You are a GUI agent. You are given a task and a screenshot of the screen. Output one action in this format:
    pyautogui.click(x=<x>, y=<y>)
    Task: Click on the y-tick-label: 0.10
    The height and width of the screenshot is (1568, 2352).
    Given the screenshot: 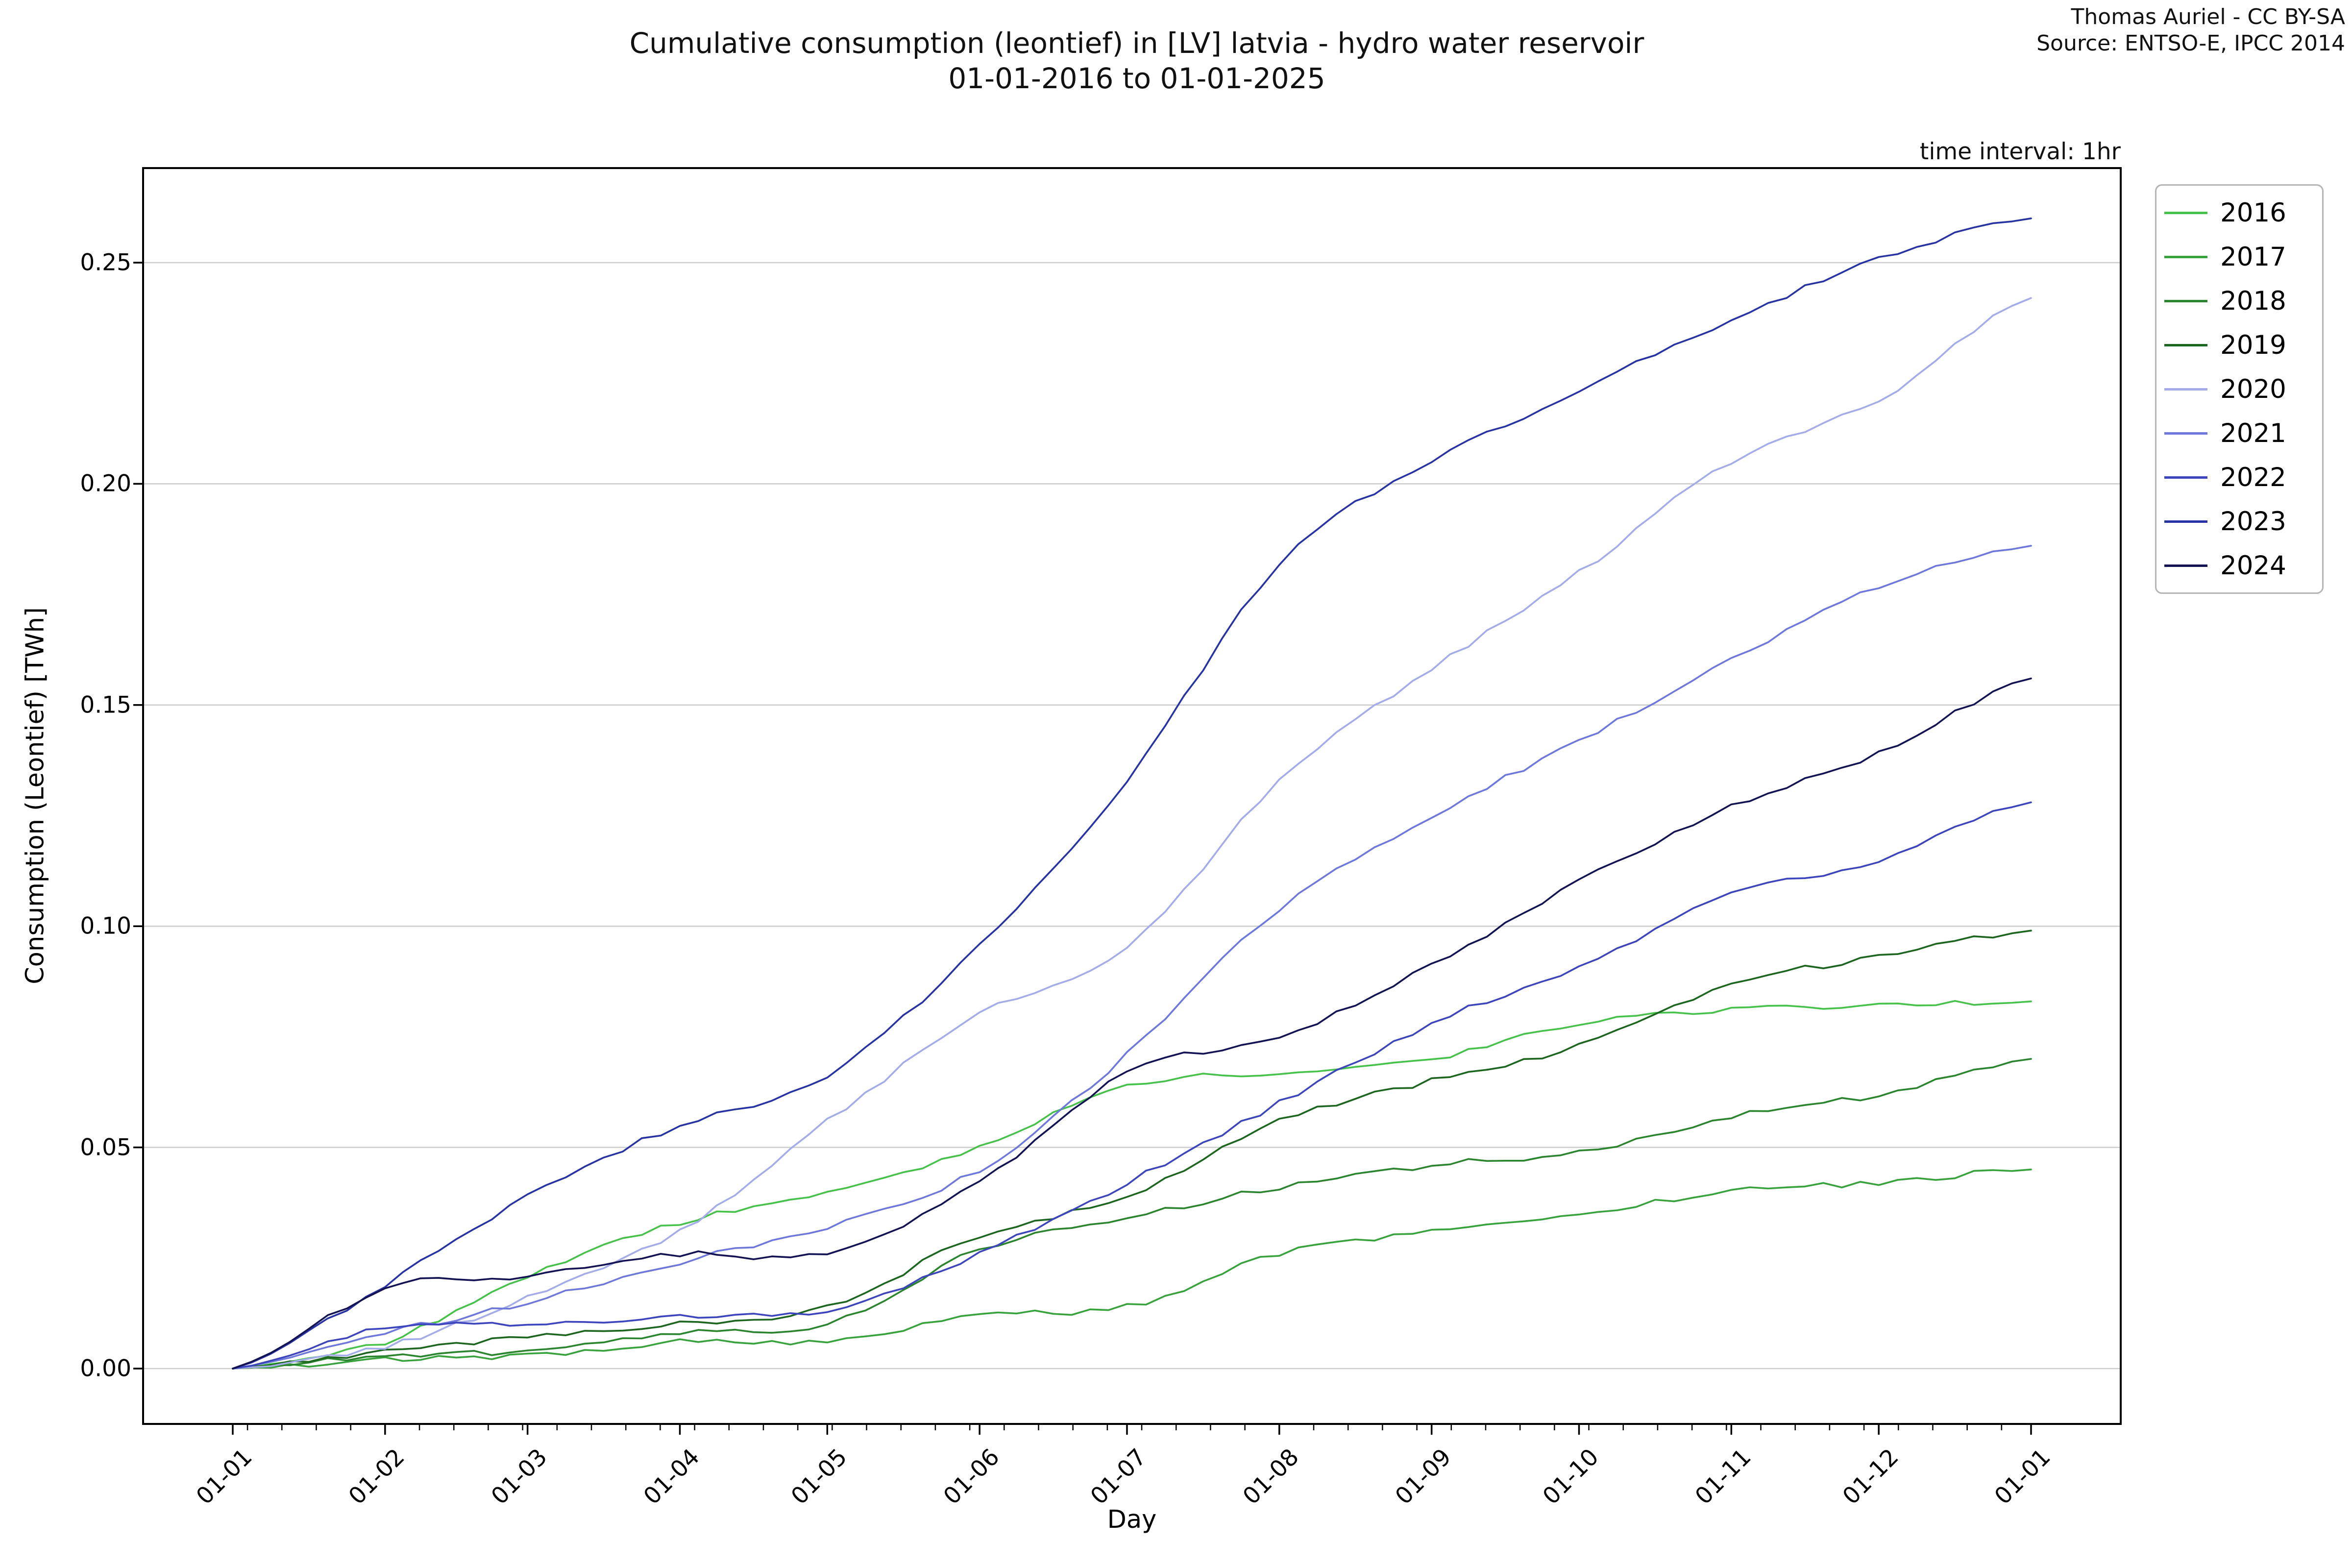 What is the action you would take?
    pyautogui.click(x=105, y=926)
    